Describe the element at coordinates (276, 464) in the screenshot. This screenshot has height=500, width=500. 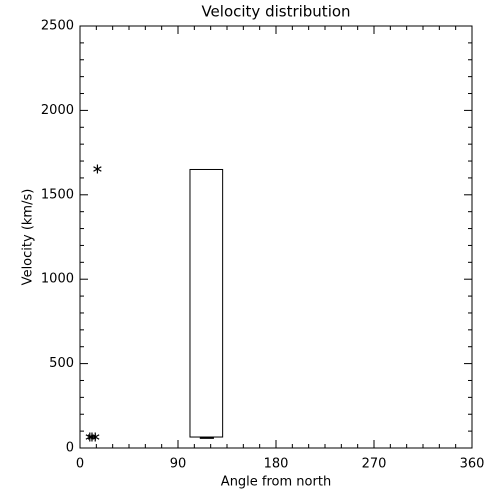
I see `x-tick-label: 180` at that location.